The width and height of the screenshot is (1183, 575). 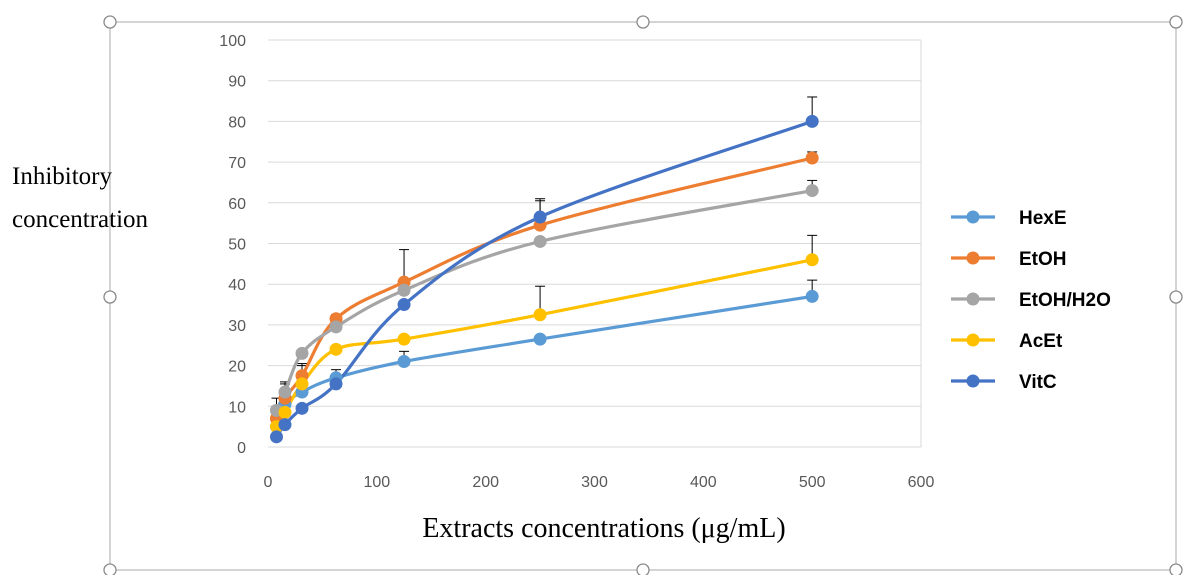 I want to click on y-tick-label: 0, so click(x=241, y=448).